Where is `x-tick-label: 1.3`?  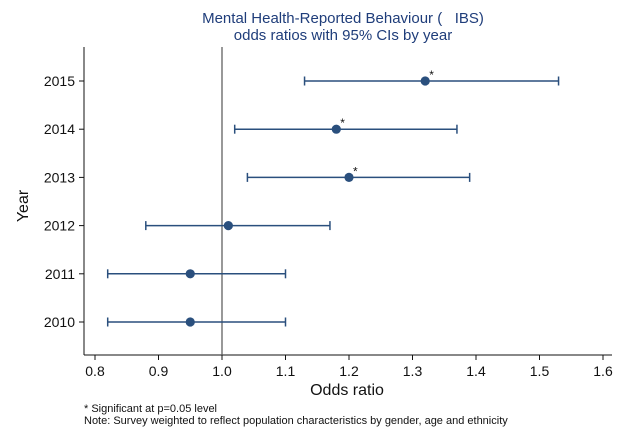
x-tick-label: 1.3 is located at coordinates (413, 371).